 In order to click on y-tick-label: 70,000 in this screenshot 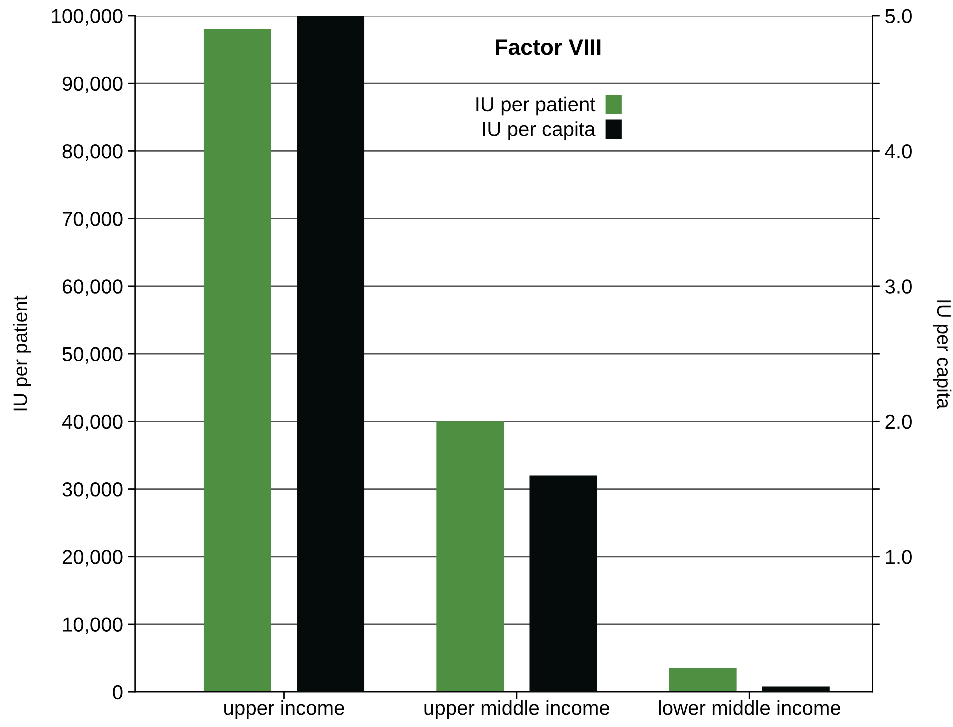, I will do `click(92, 220)`.